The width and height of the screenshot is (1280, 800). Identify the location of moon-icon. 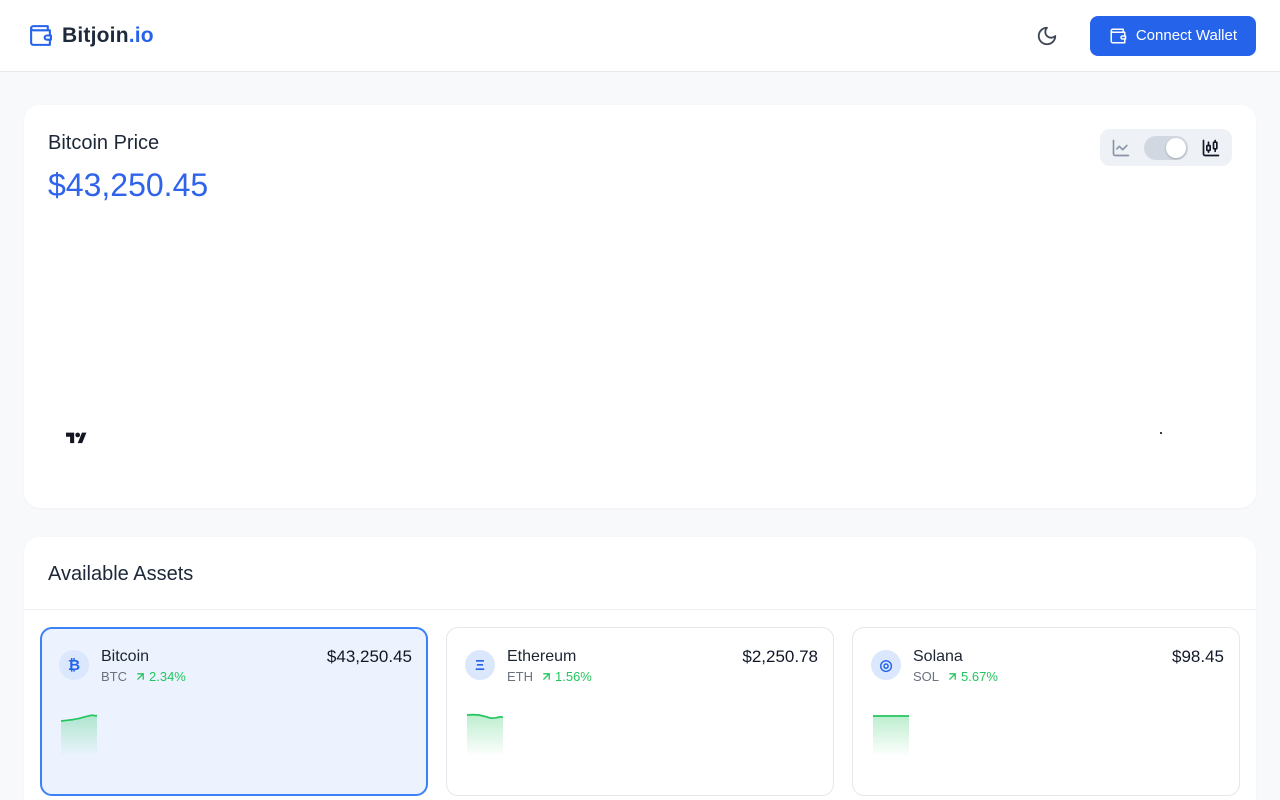
(1047, 35).